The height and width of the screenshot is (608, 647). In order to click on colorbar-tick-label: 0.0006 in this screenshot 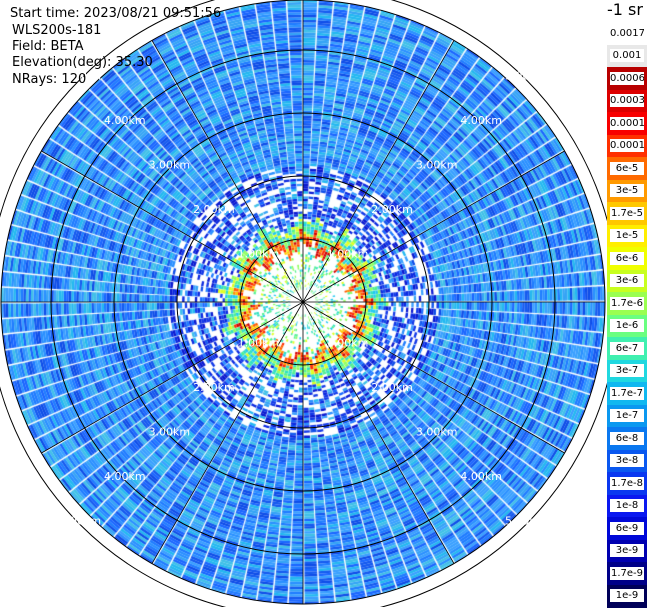, I will do `click(627, 78)`.